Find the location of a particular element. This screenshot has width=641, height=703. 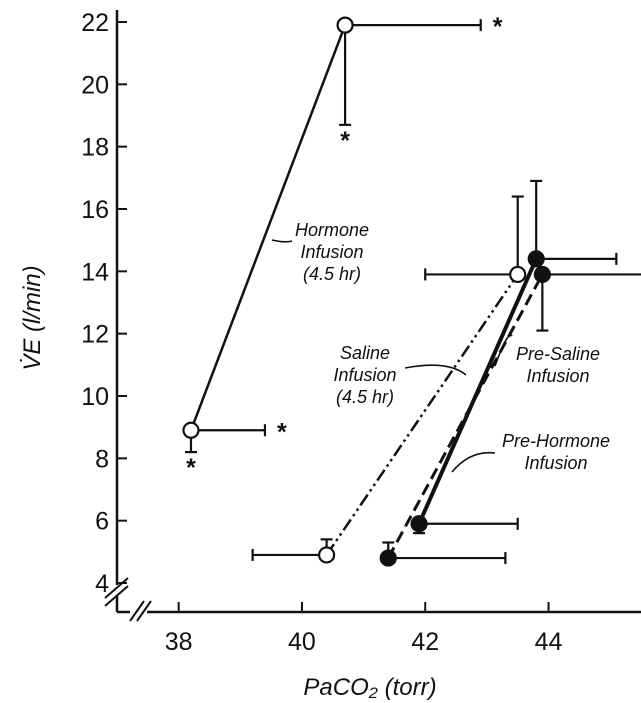

y-tick-label: 12 is located at coordinates (95, 335).